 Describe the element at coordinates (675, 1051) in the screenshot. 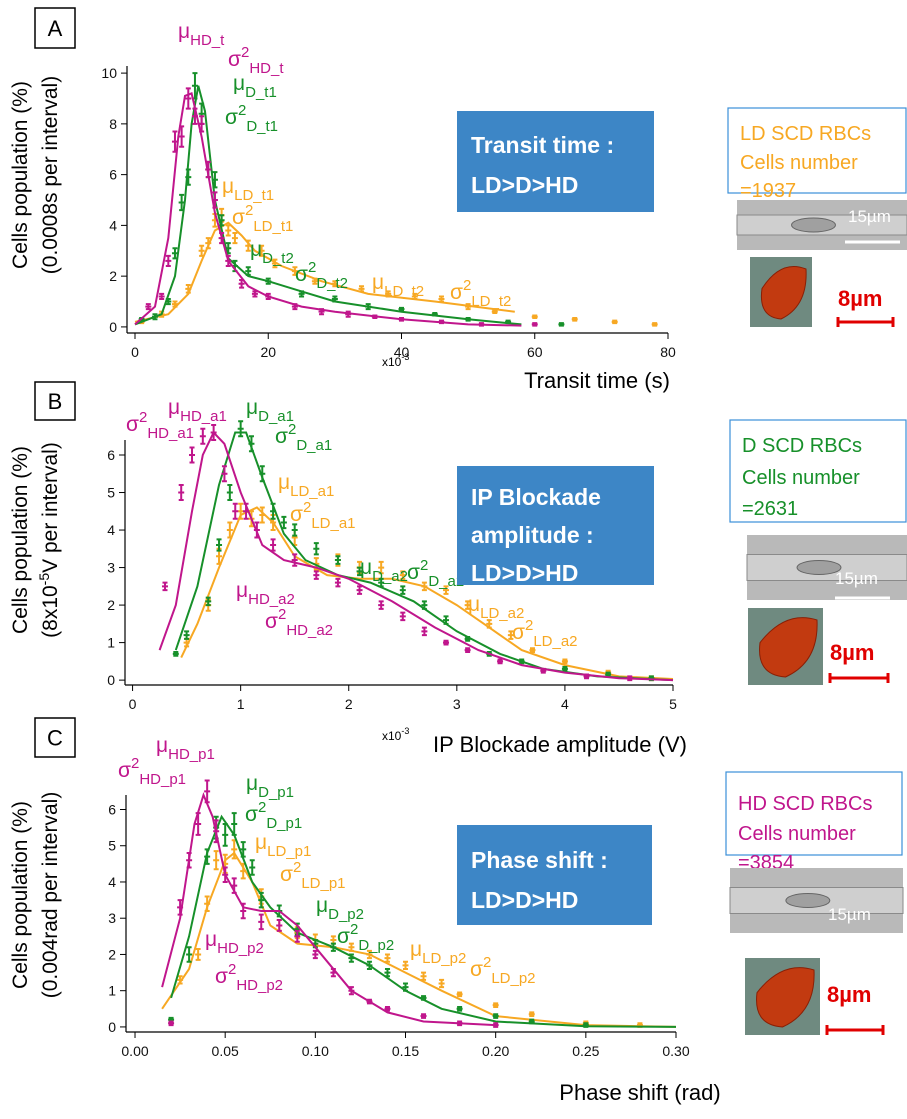

I see `x-tick-label: 0.30` at that location.